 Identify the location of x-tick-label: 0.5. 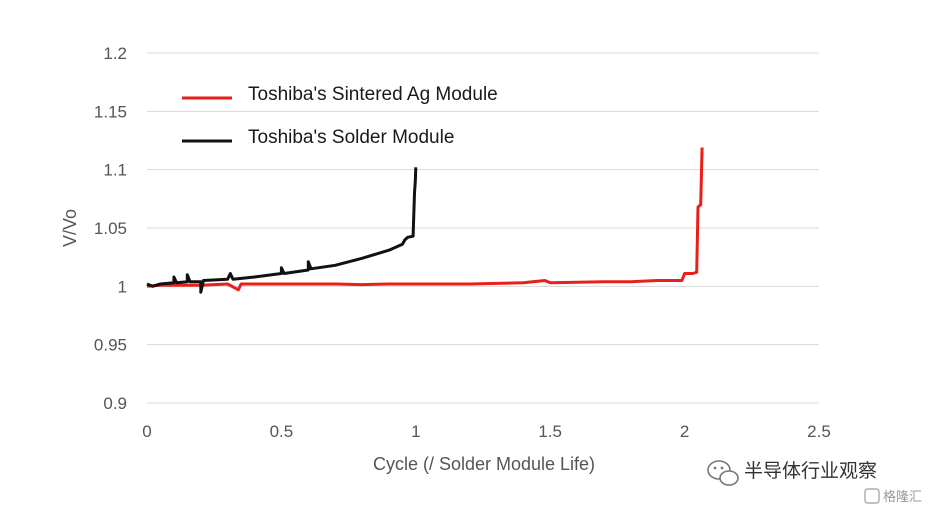
(282, 431).